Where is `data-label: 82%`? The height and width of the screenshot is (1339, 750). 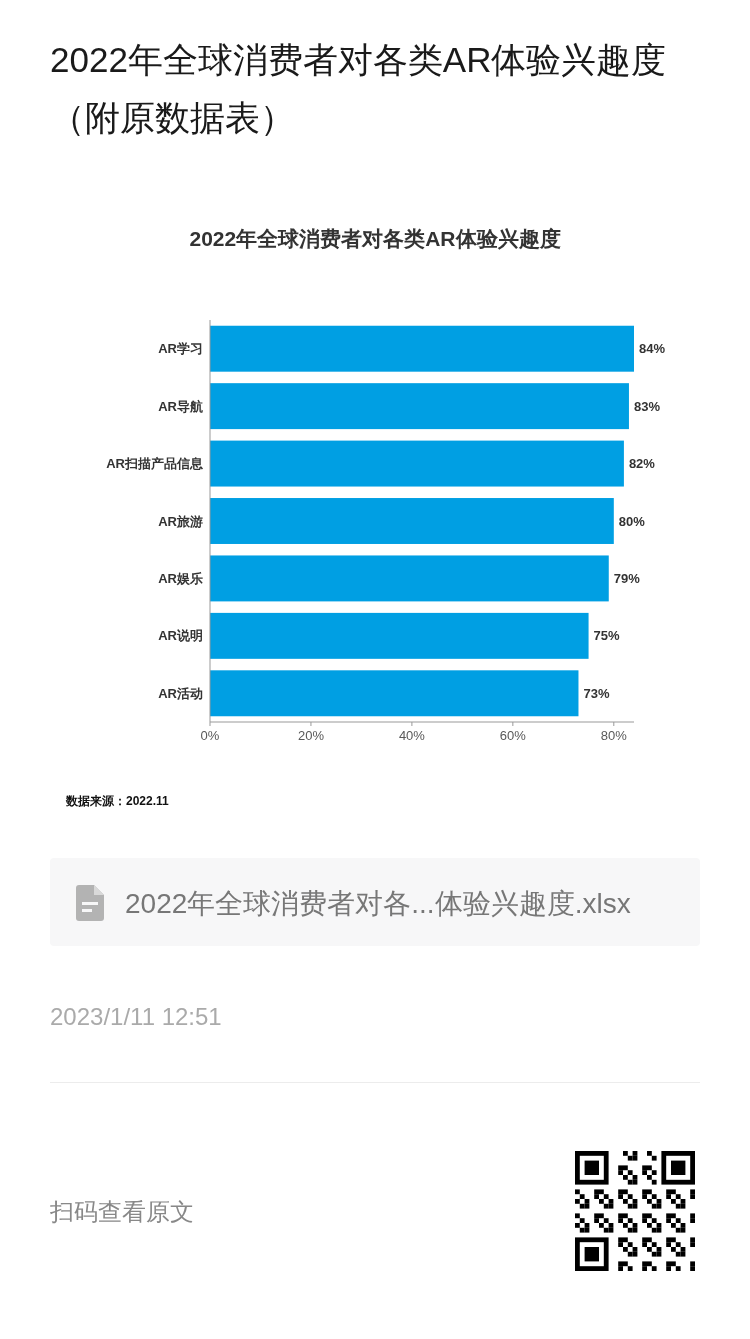
data-label: 82% is located at coordinates (642, 464).